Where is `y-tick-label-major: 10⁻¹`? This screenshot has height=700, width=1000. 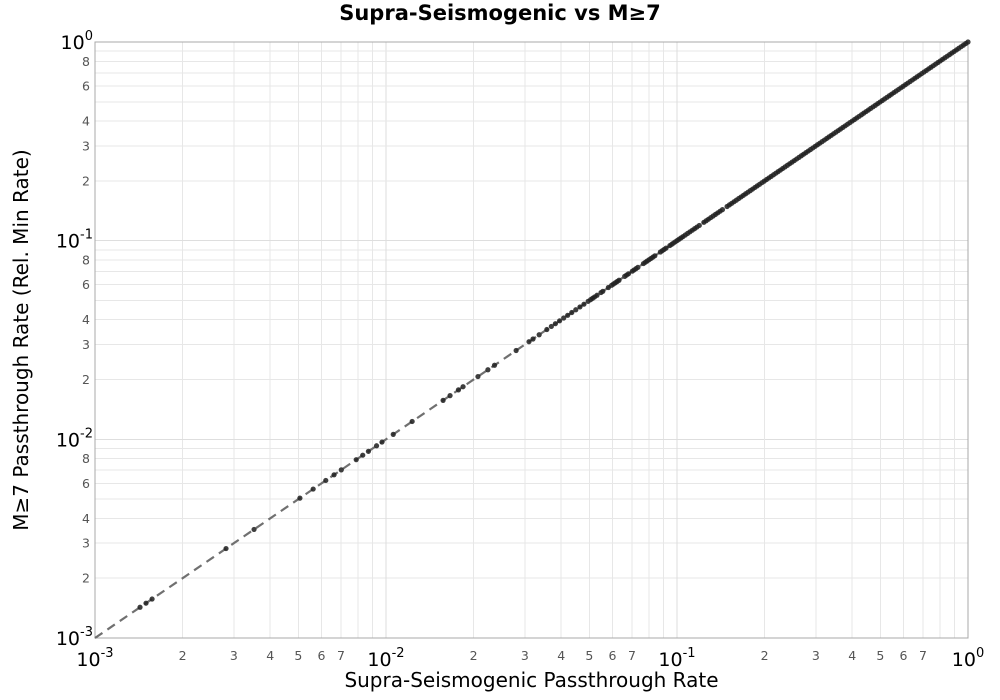 y-tick-label-major: 10⁻¹ is located at coordinates (74, 240).